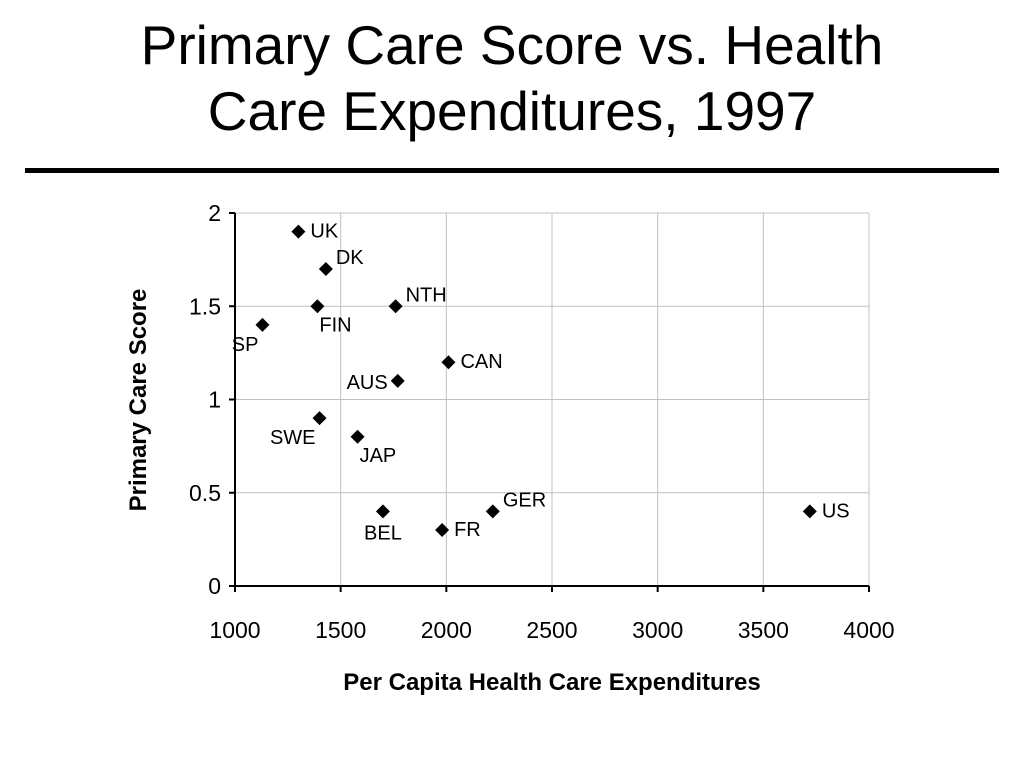 The height and width of the screenshot is (768, 1024). What do you see at coordinates (378, 456) in the screenshot?
I see `point-label-jap: JAP` at bounding box center [378, 456].